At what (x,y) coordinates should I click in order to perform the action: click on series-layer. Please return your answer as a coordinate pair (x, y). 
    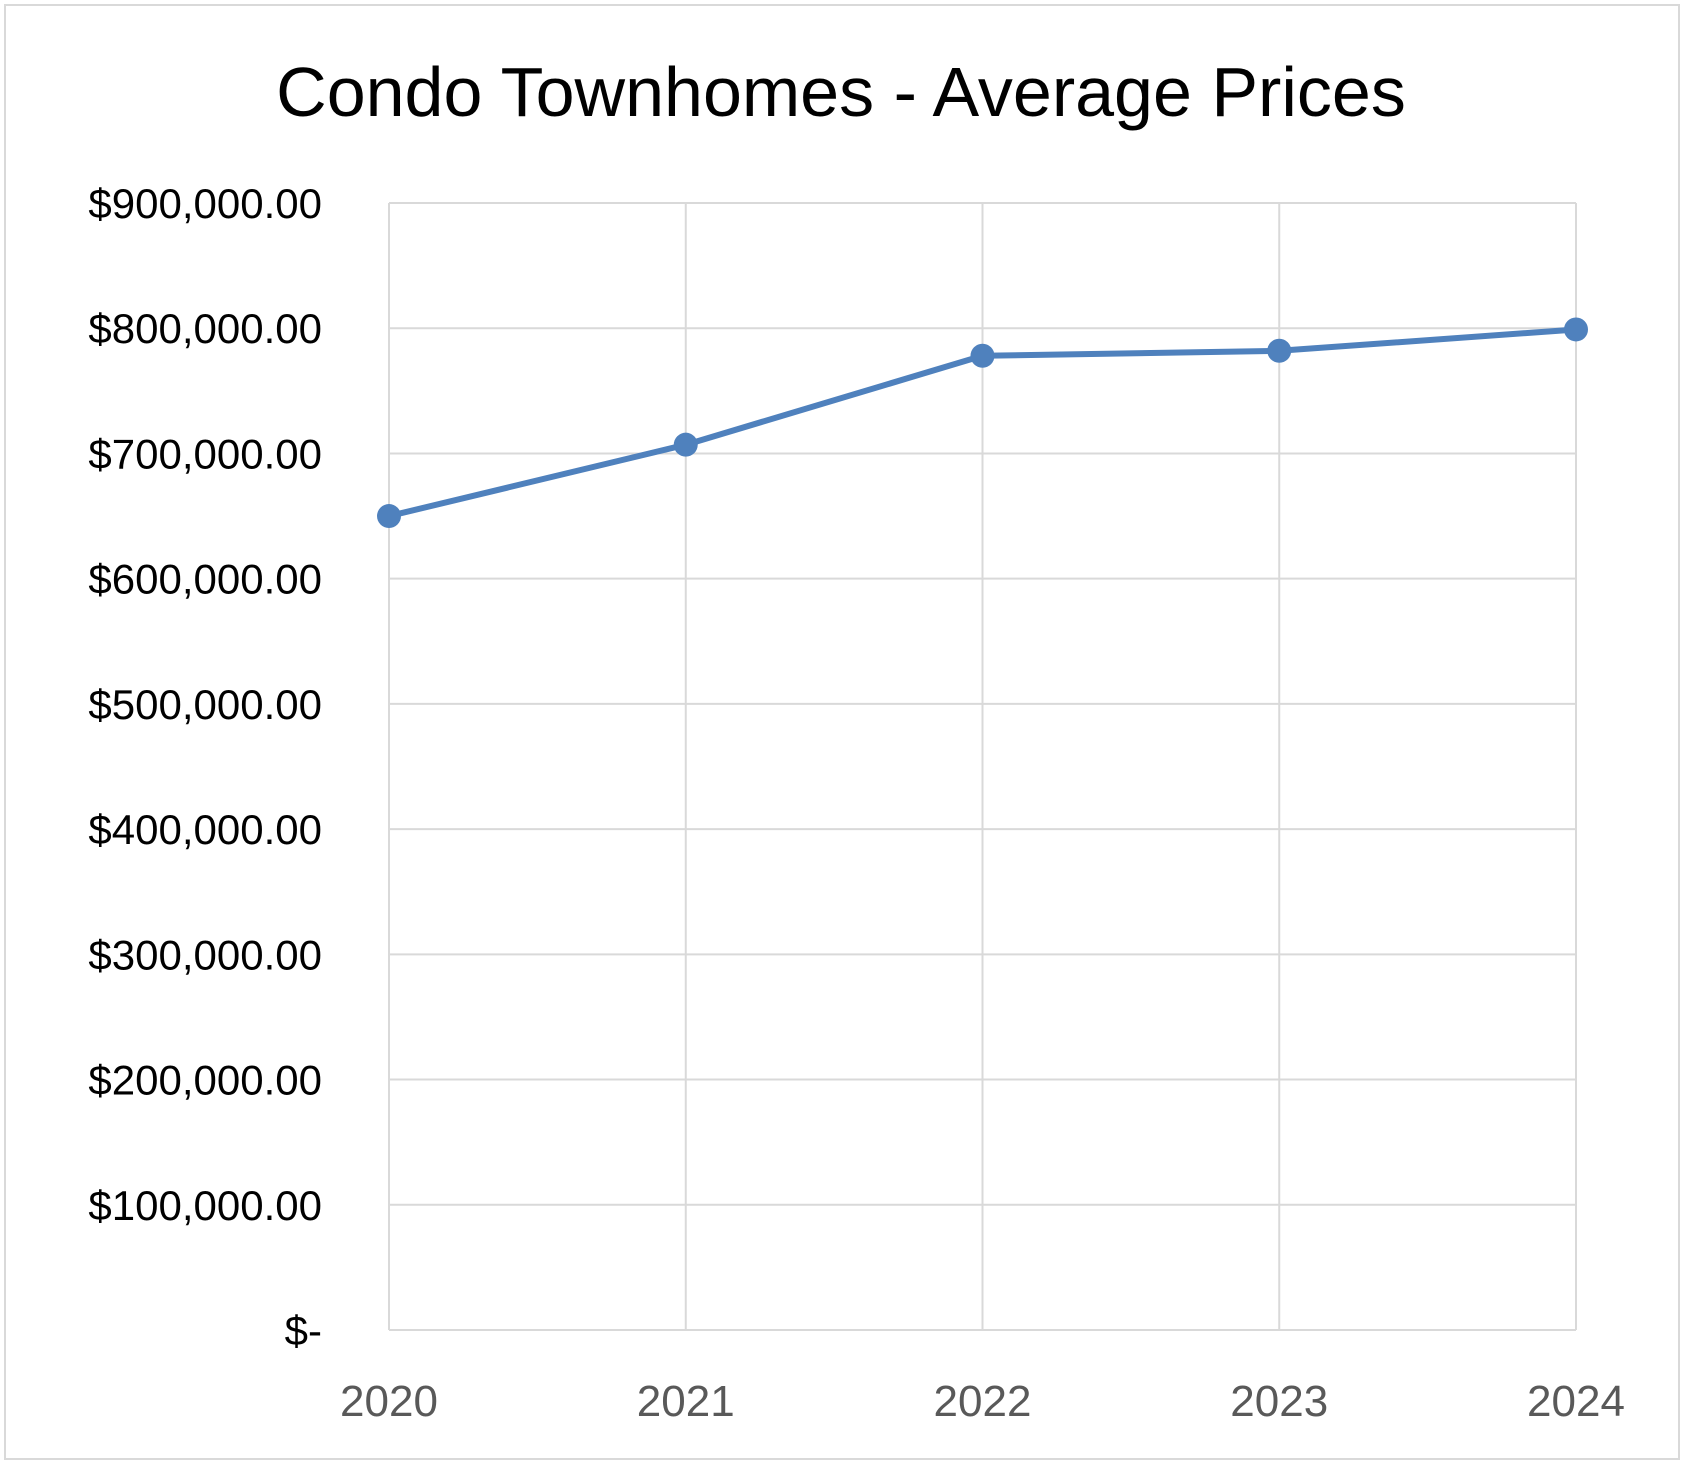
    Looking at the image, I should click on (982, 423).